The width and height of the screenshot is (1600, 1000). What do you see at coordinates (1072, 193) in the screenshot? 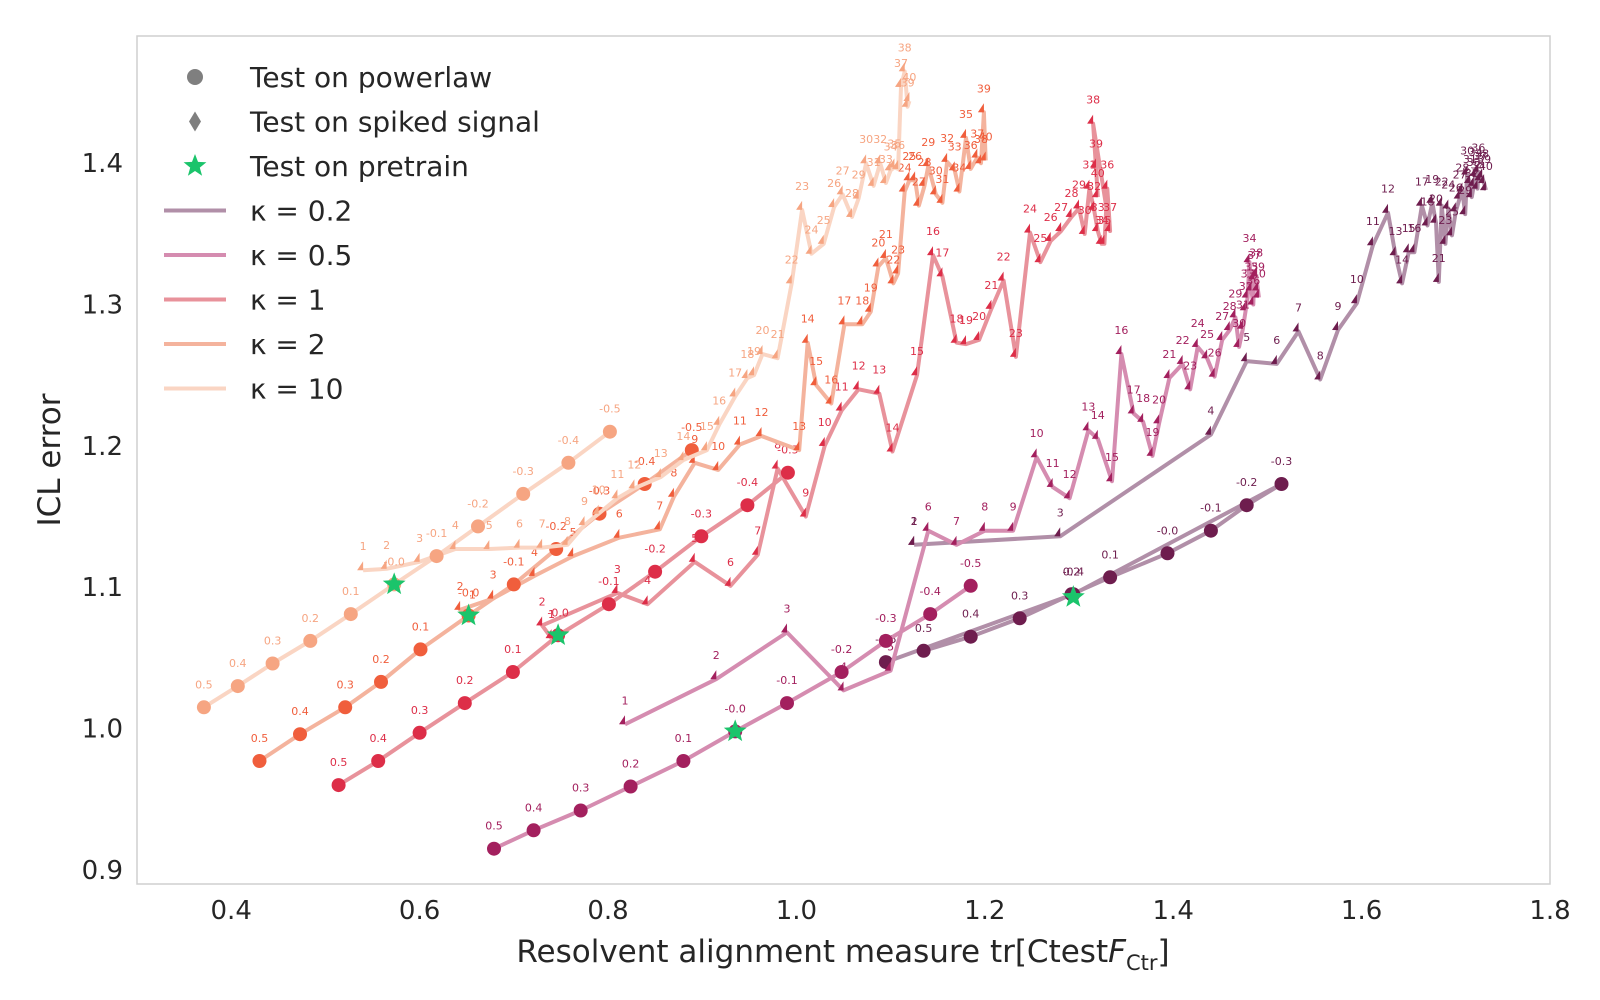
I see `spiked-point-label: 28` at bounding box center [1072, 193].